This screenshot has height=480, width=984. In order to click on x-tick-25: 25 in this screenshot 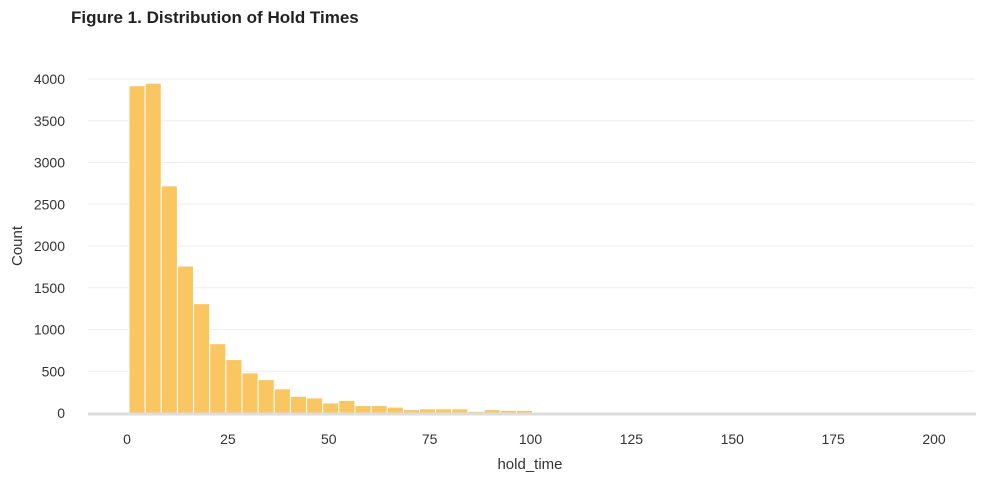, I will do `click(228, 439)`.